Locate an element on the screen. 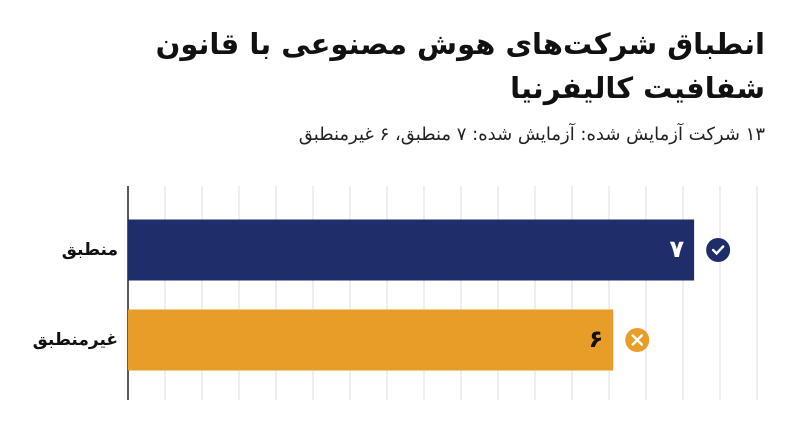  check-icon is located at coordinates (718, 250).